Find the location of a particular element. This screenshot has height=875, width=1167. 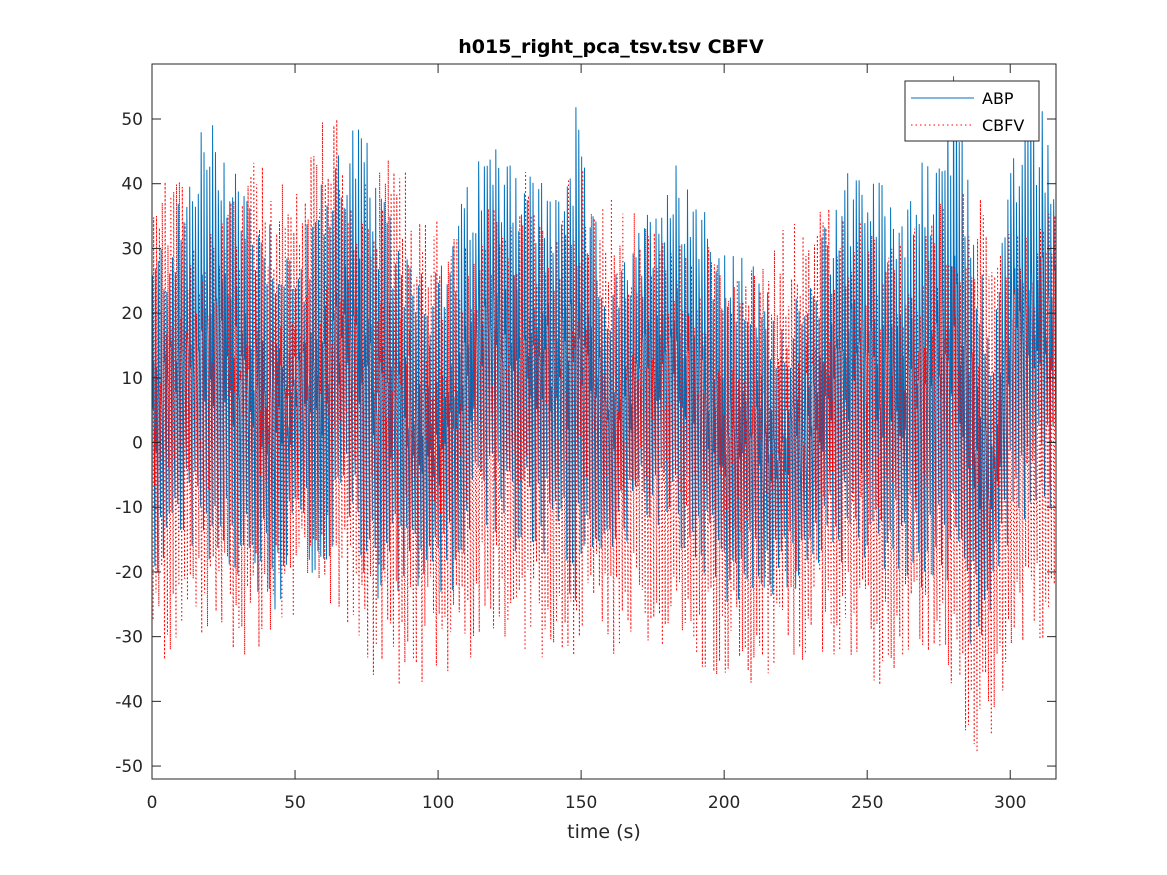

y-tick-label: 50 is located at coordinates (132, 120).